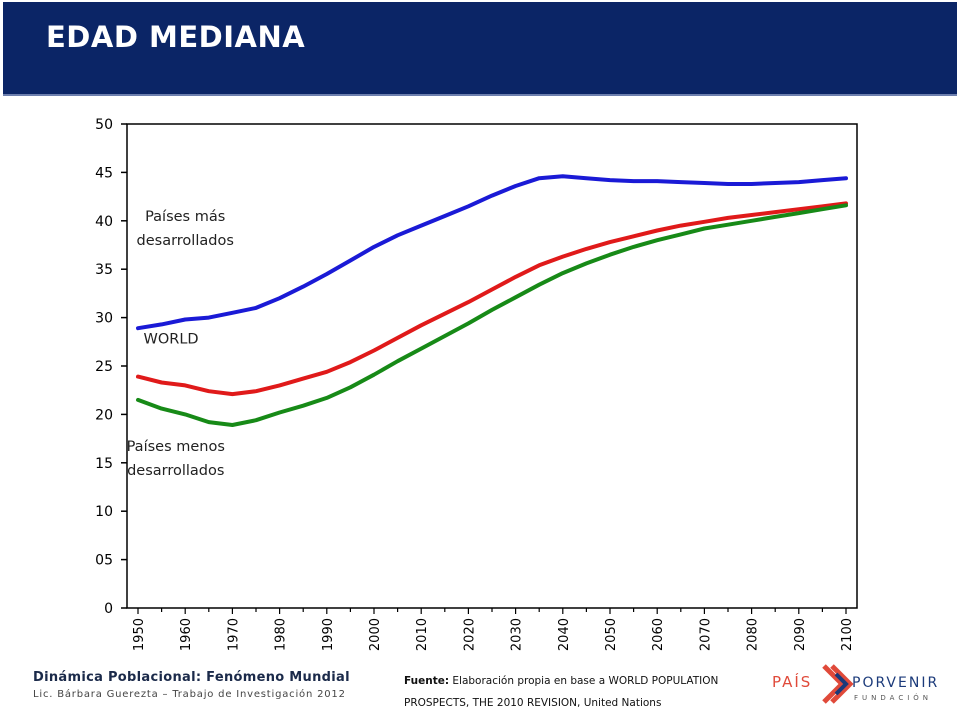  What do you see at coordinates (104, 125) in the screenshot?
I see `y-tick-label: 50` at bounding box center [104, 125].